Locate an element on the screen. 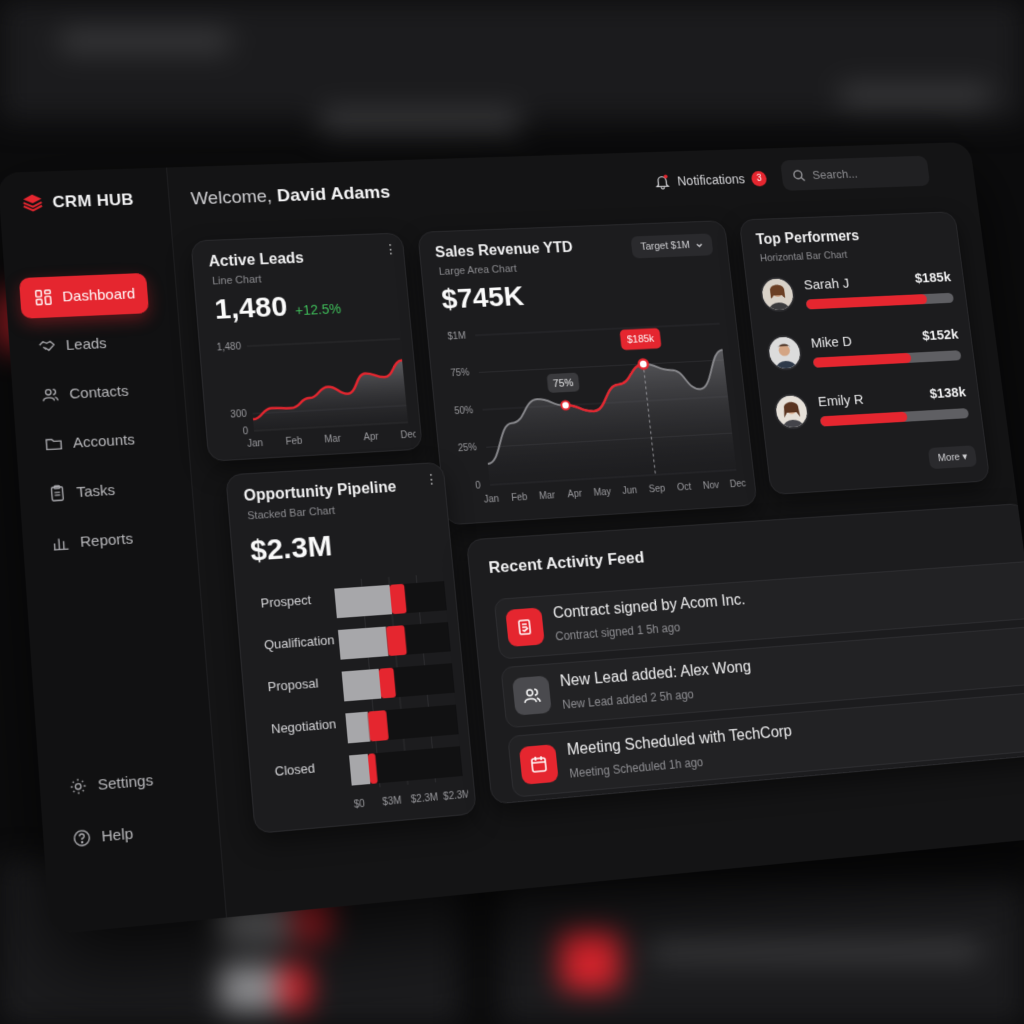 Image resolution: width=1024 pixels, height=1024 pixels. sidebar-item-label: Reports is located at coordinates (107, 540).